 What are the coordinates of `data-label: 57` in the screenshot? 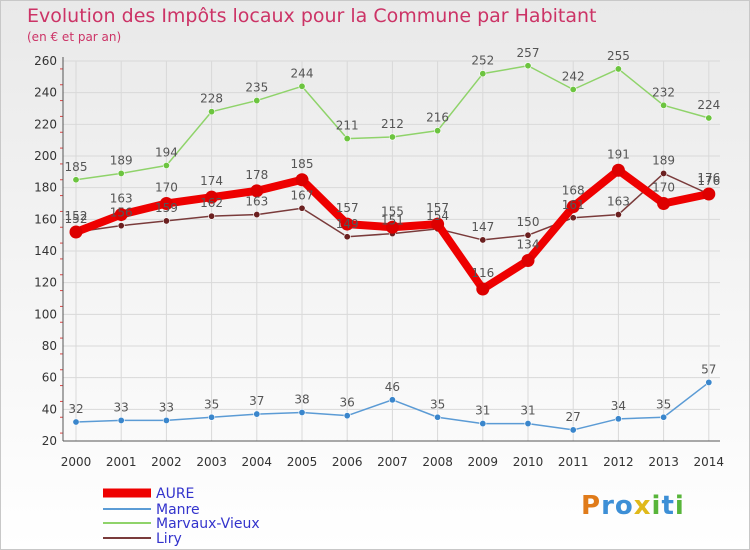 It's located at (708, 369).